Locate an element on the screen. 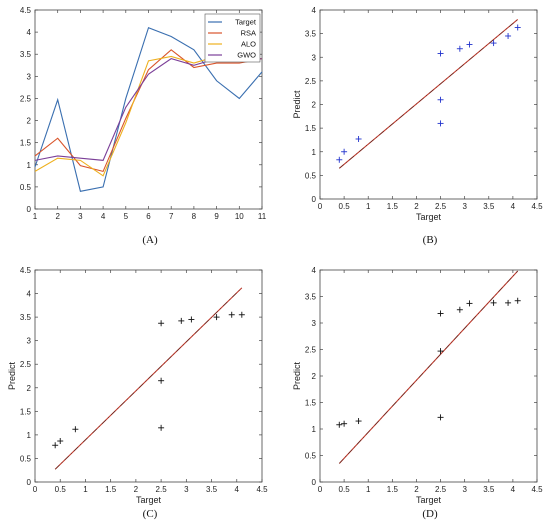 This screenshot has width=550, height=525. fit-line is located at coordinates (428, 94).